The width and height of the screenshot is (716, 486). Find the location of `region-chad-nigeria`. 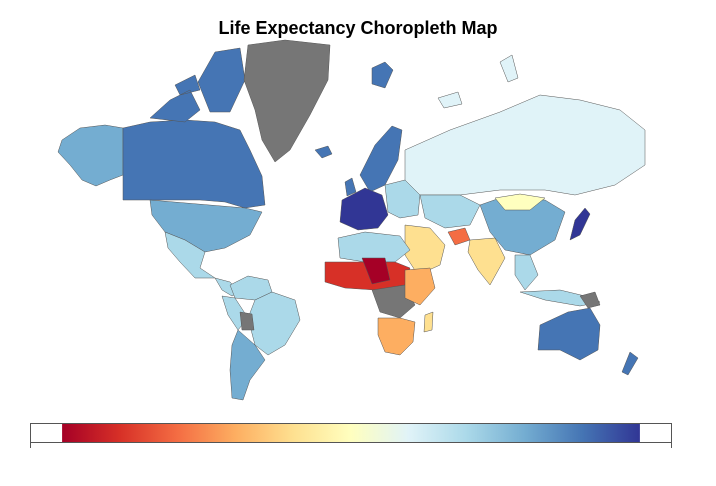

region-chad-nigeria is located at coordinates (376, 271).